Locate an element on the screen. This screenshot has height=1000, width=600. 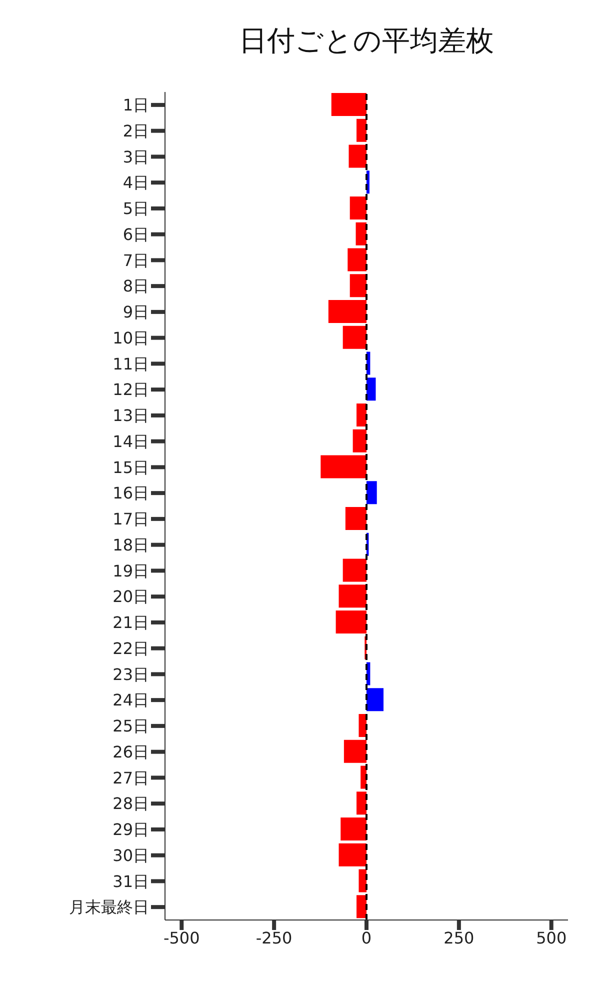
y-tick-label: 30日 is located at coordinates (130, 855).